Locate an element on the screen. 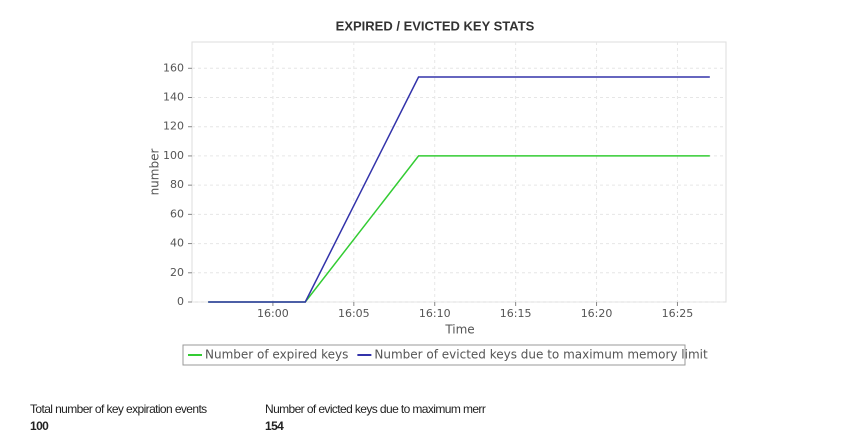 This screenshot has width=865, height=442. legend is located at coordinates (434, 355).